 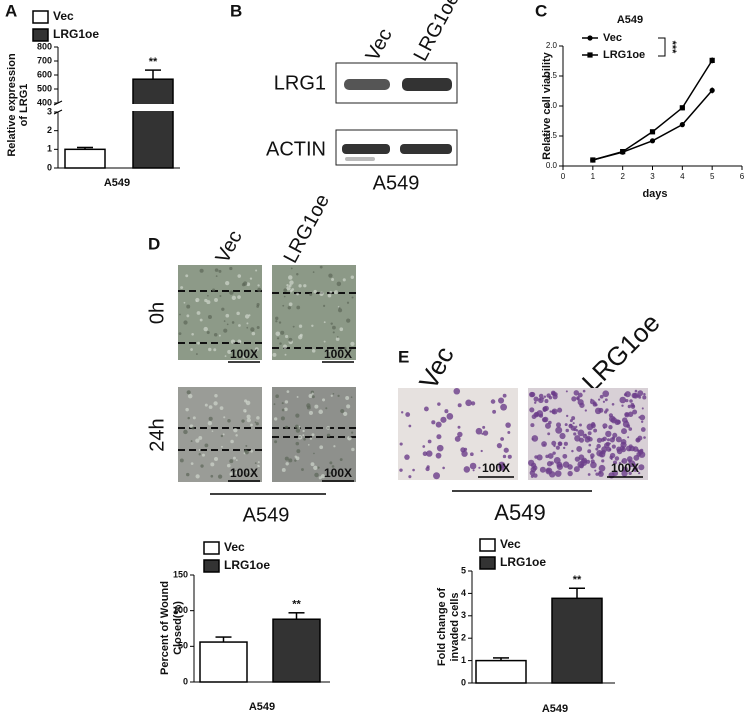 I want to click on y-tick-label: 3, so click(x=49, y=111).